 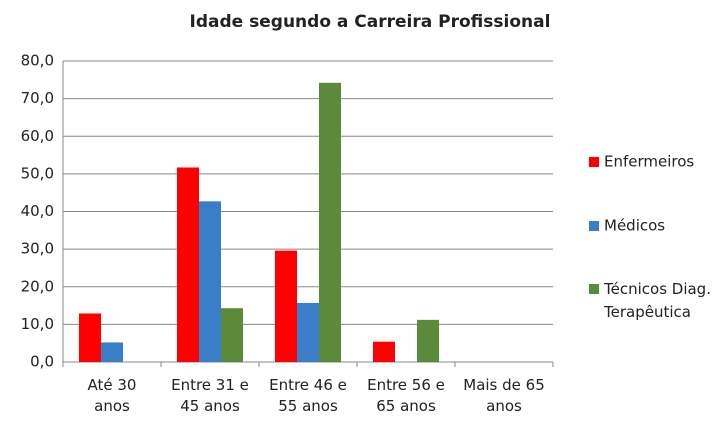 I want to click on x-tick-label: Entre 56 e 65 anos, so click(x=406, y=395).